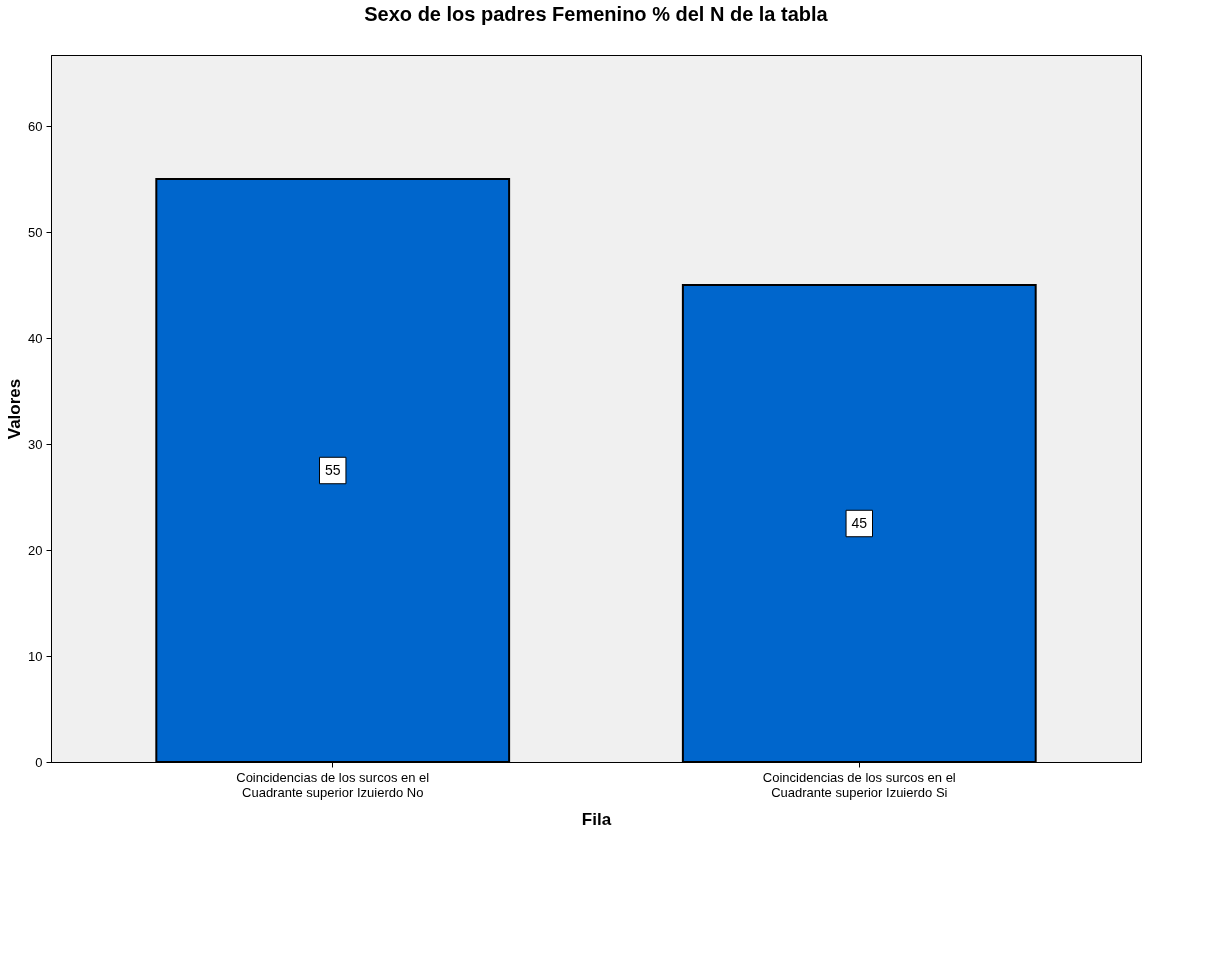 The image size is (1205, 967). I want to click on y-tick-label: 10, so click(35, 656).